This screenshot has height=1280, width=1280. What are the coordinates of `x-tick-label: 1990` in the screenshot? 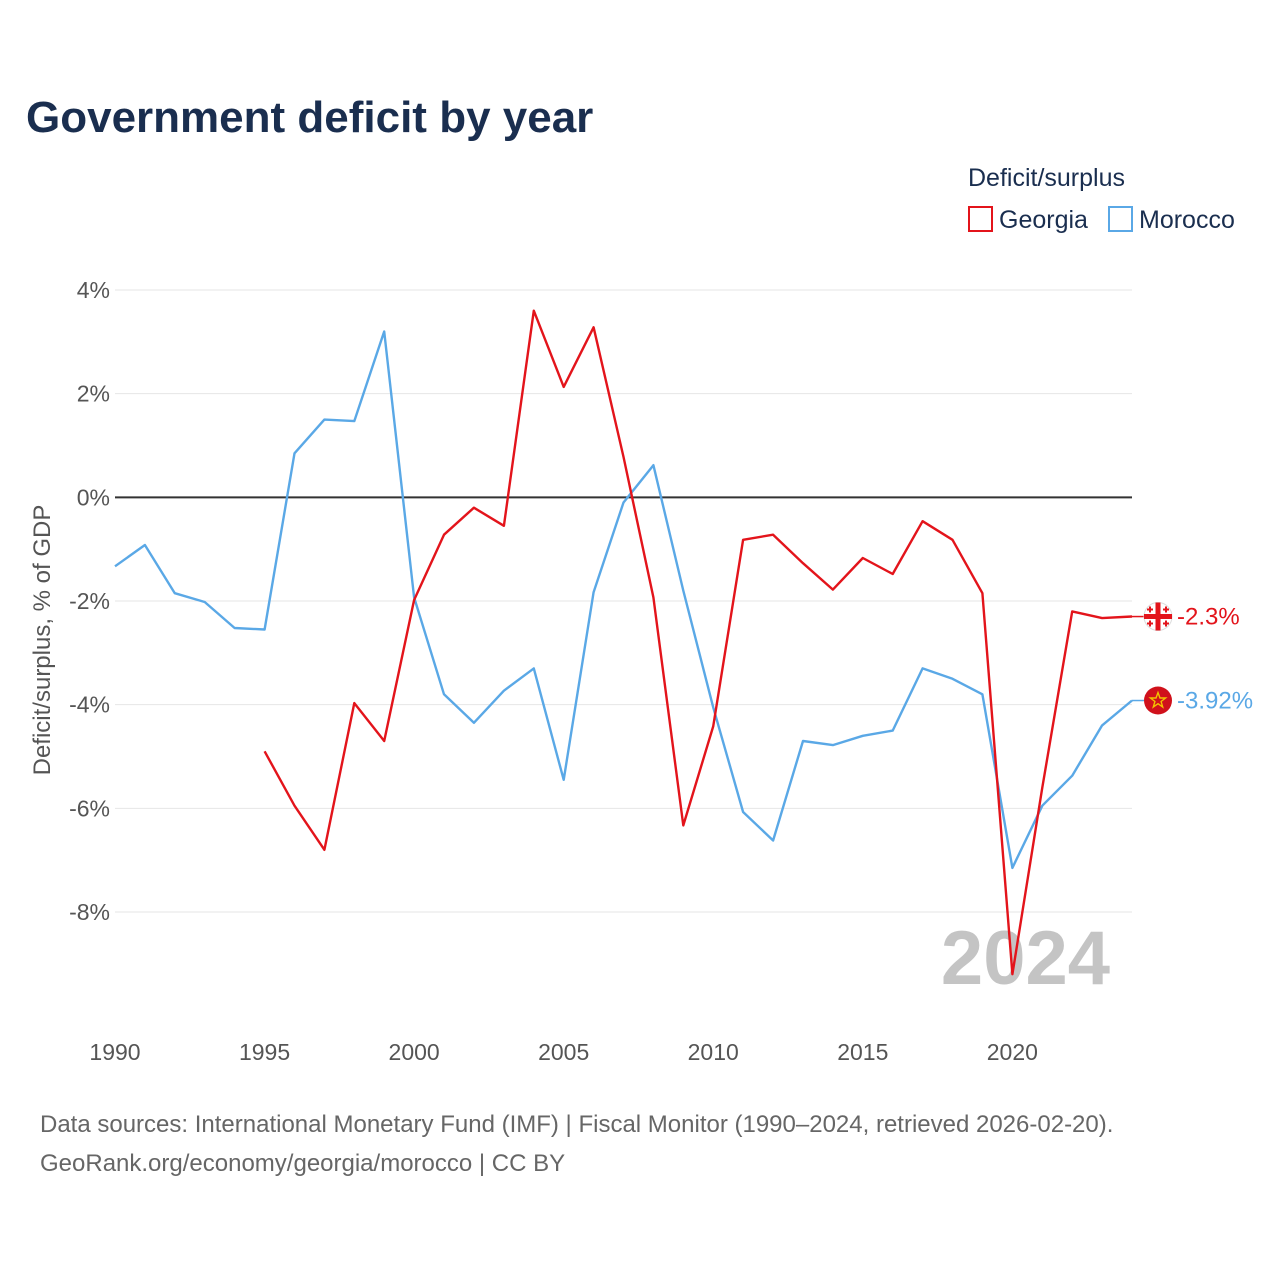 It's located at (114, 1052).